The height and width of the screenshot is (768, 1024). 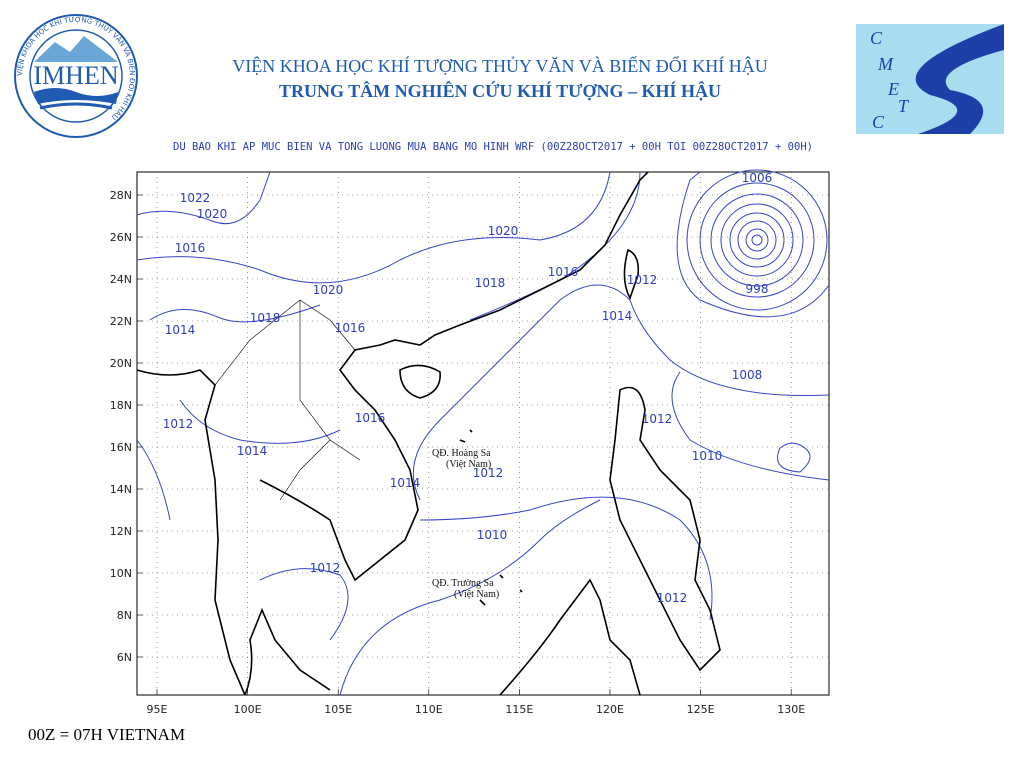 I want to click on logo-text: IMHEN, so click(x=75, y=75).